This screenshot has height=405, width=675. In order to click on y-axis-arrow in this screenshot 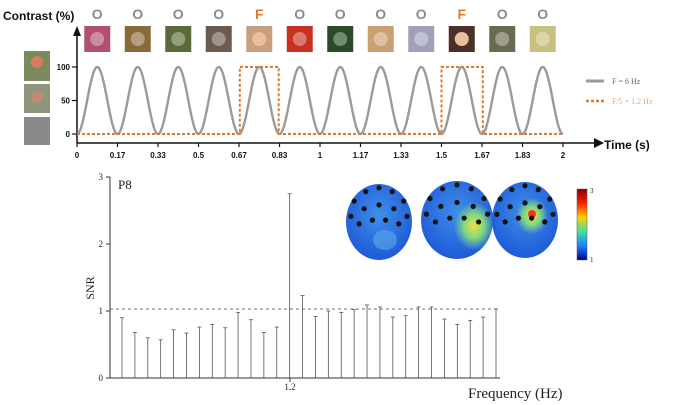, I will do `click(77, 31)`.